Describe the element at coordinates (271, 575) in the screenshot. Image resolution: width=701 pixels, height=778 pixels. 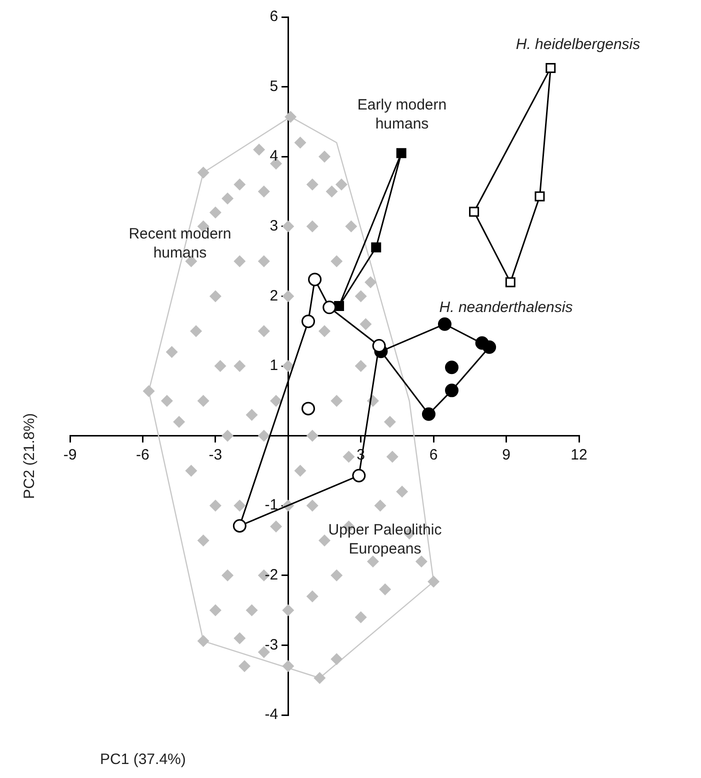
I see `y-tick-label: -2` at that location.